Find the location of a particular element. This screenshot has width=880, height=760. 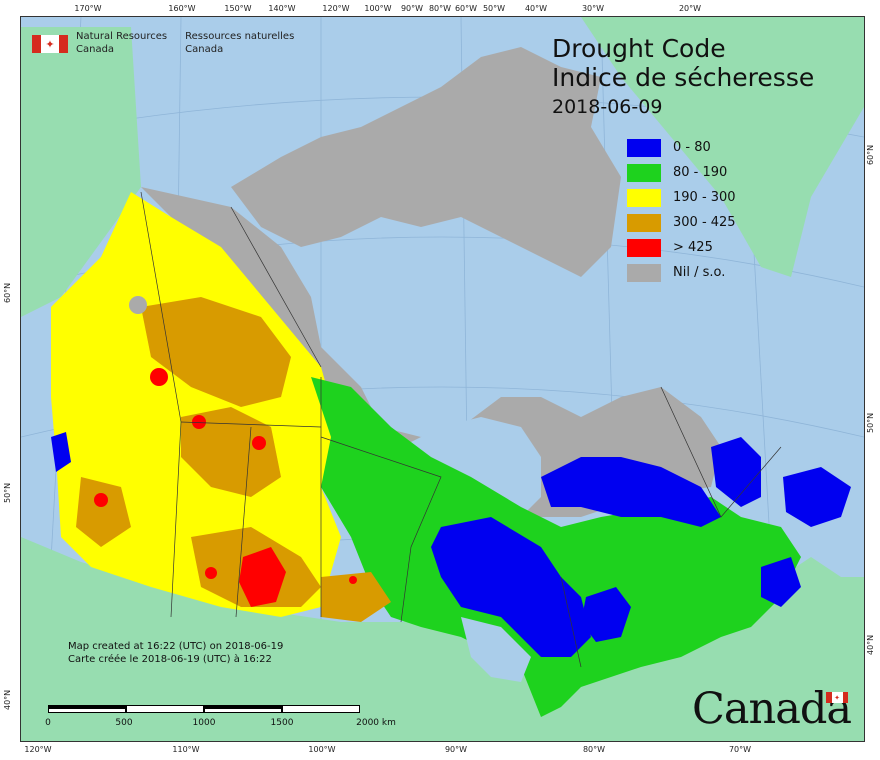

legend-item: 0 - 80 is located at coordinates (681, 147).